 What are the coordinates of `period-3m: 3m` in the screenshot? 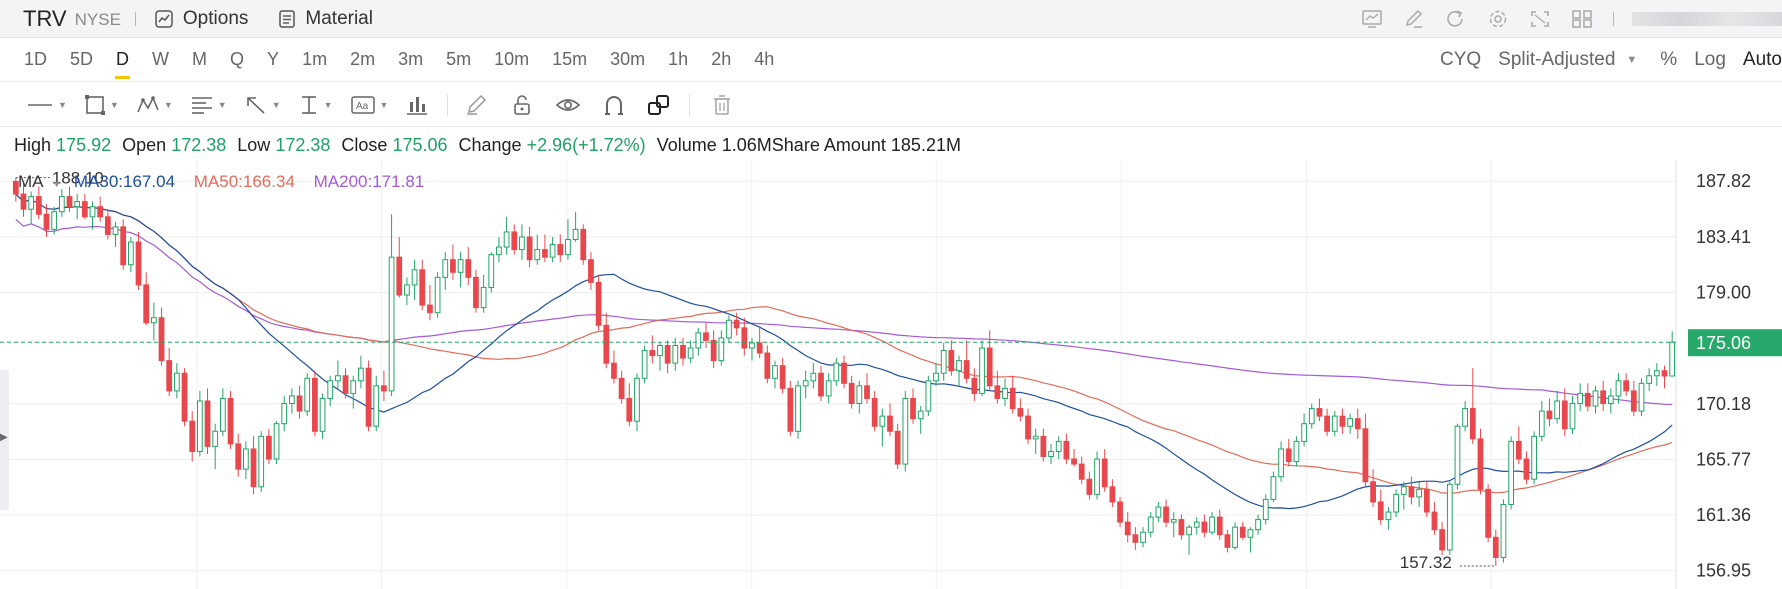 It's located at (411, 59).